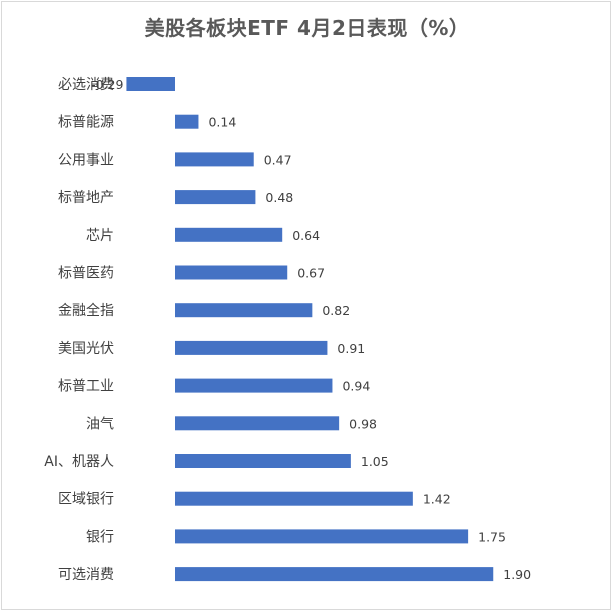 The image size is (614, 613). I want to click on value-label: 0.94, so click(356, 386).